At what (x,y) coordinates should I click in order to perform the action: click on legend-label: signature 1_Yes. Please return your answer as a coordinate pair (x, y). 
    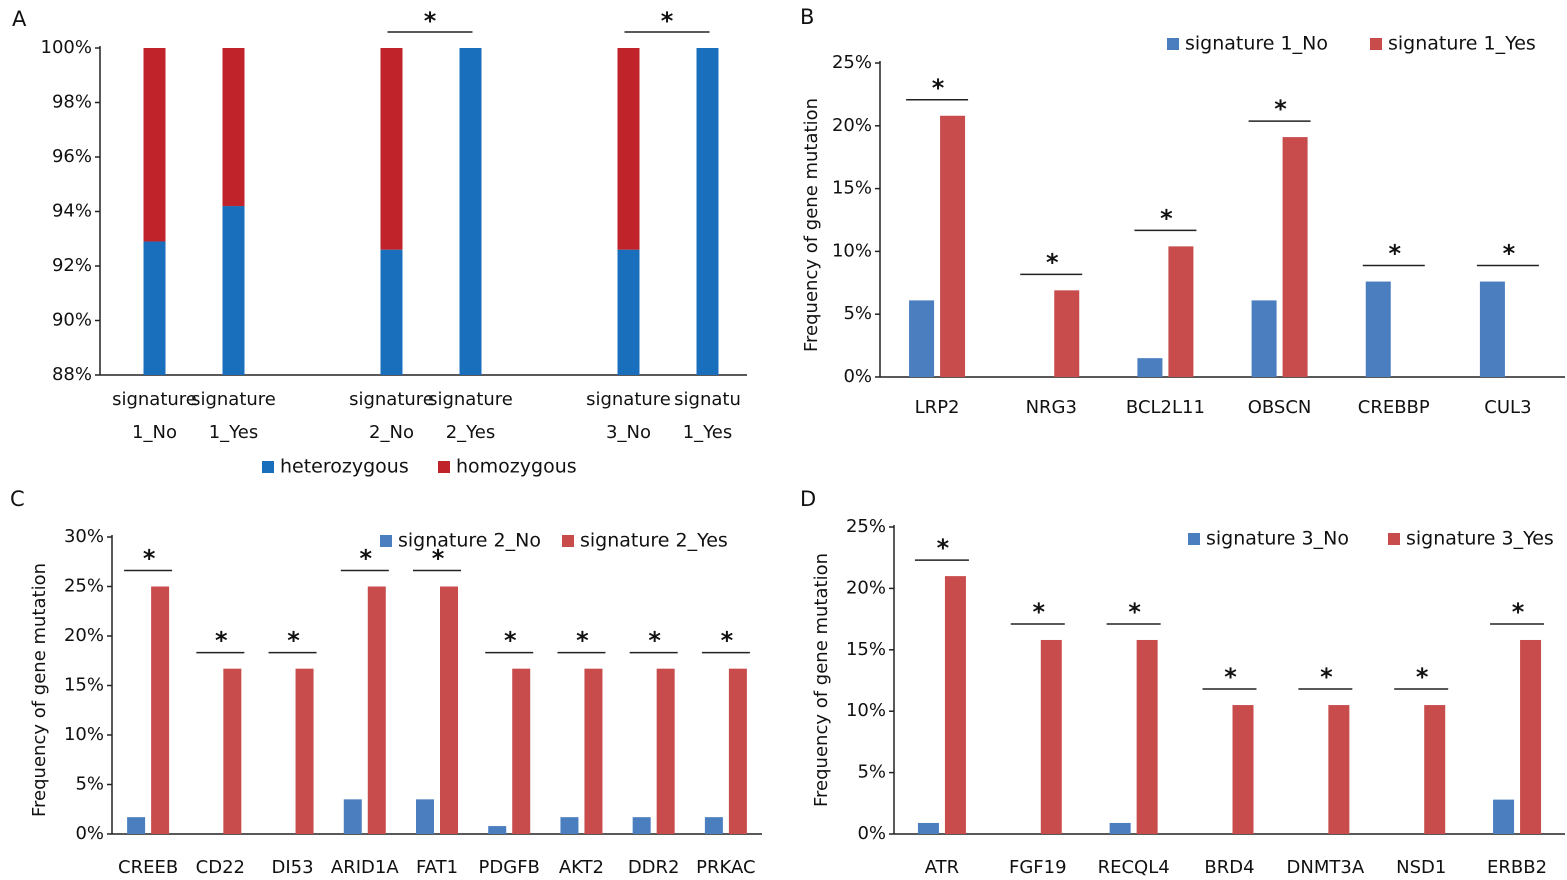
    Looking at the image, I should click on (1462, 44).